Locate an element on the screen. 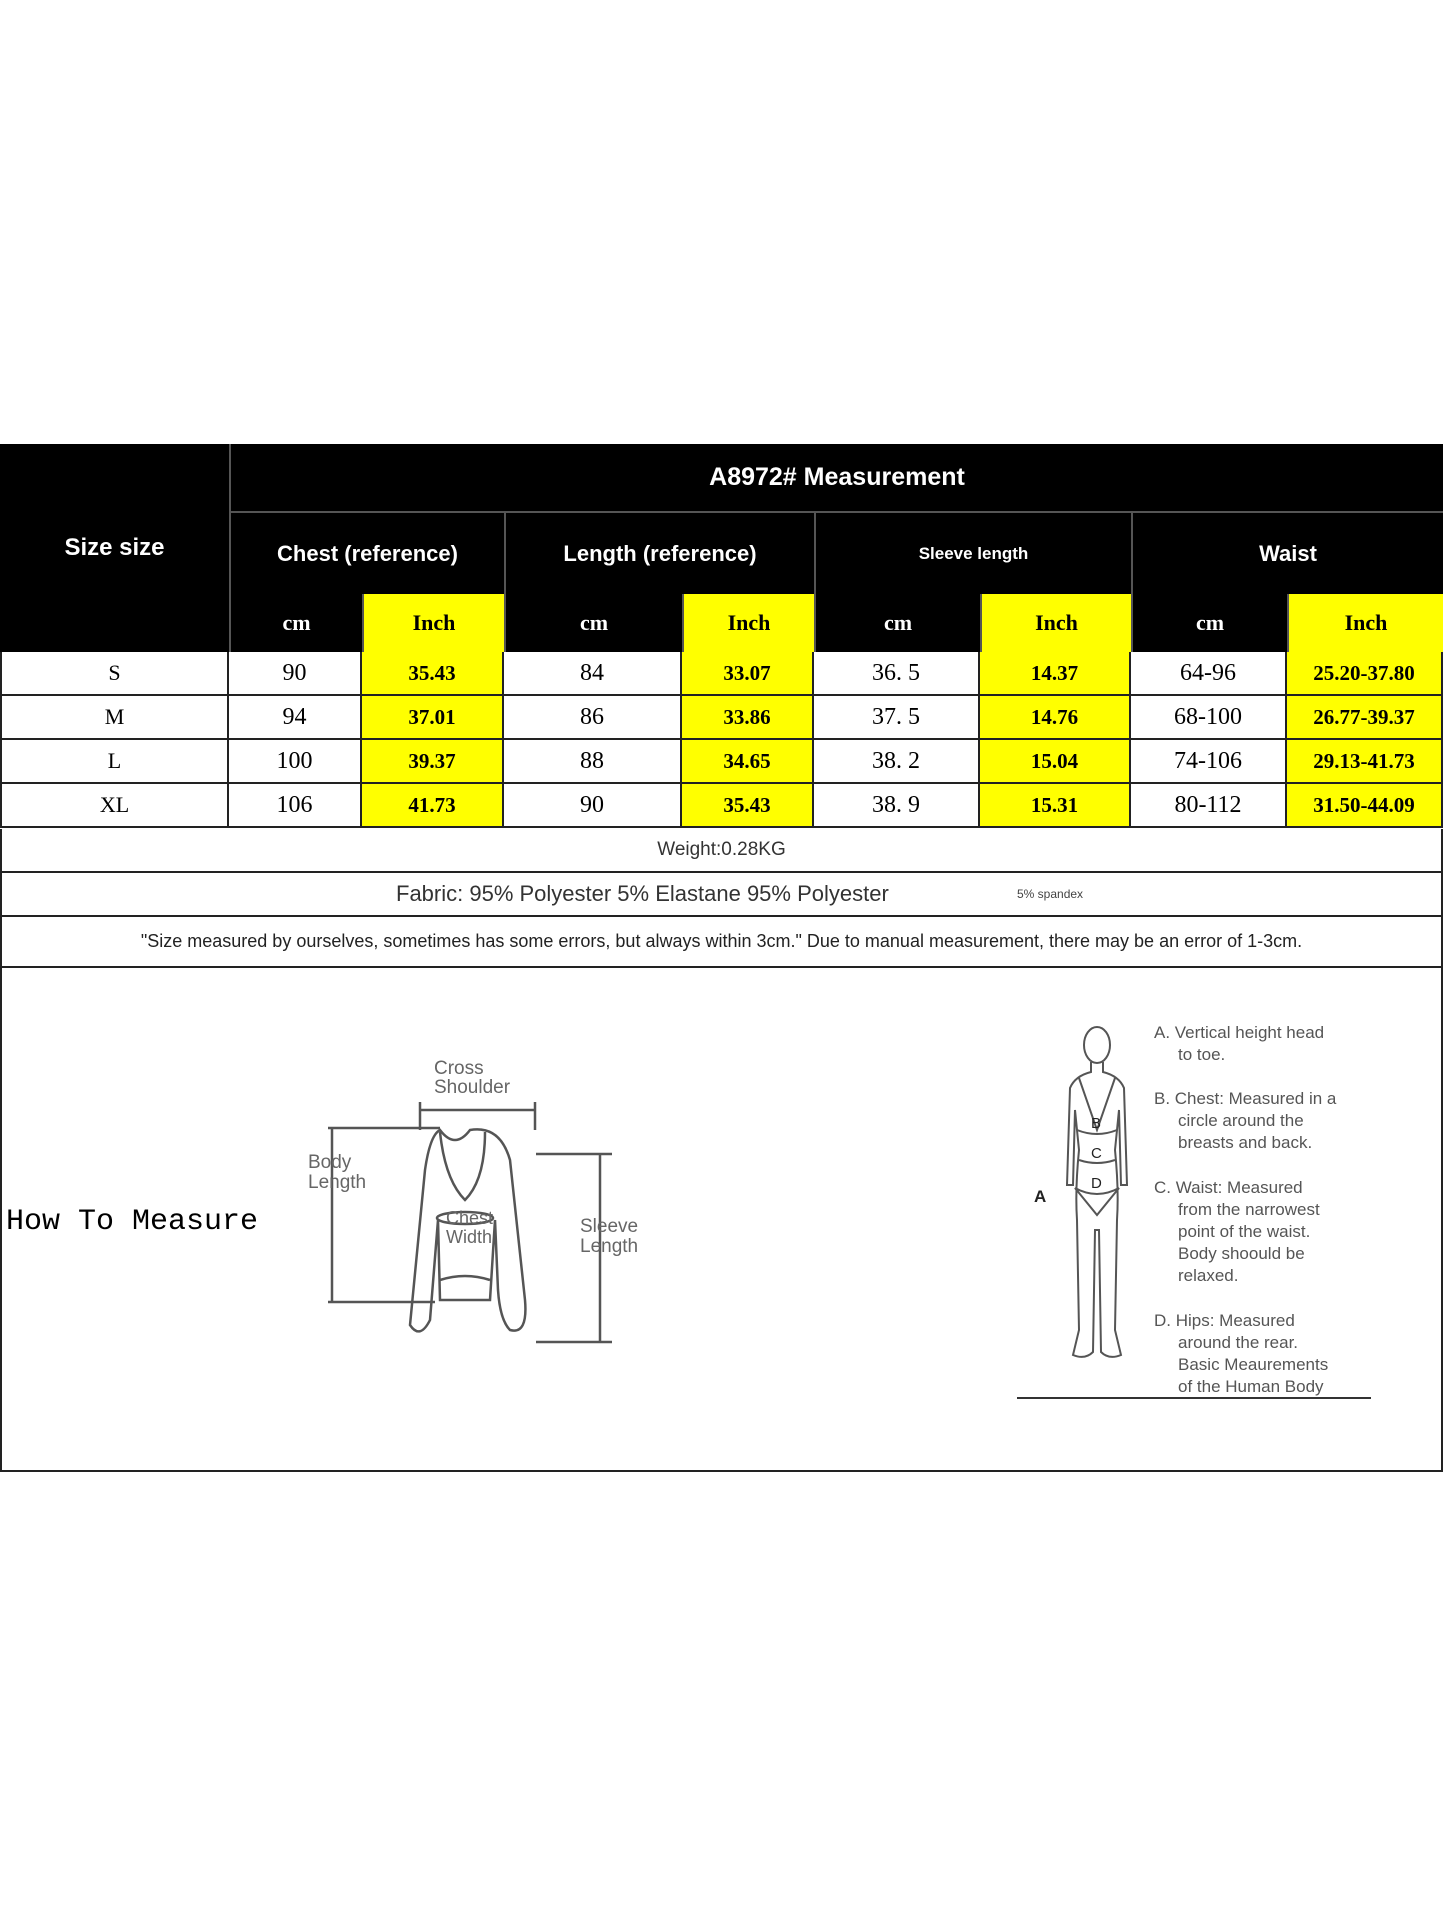 The image size is (1445, 1917). table-title: A8972# Measurement is located at coordinates (836, 478).